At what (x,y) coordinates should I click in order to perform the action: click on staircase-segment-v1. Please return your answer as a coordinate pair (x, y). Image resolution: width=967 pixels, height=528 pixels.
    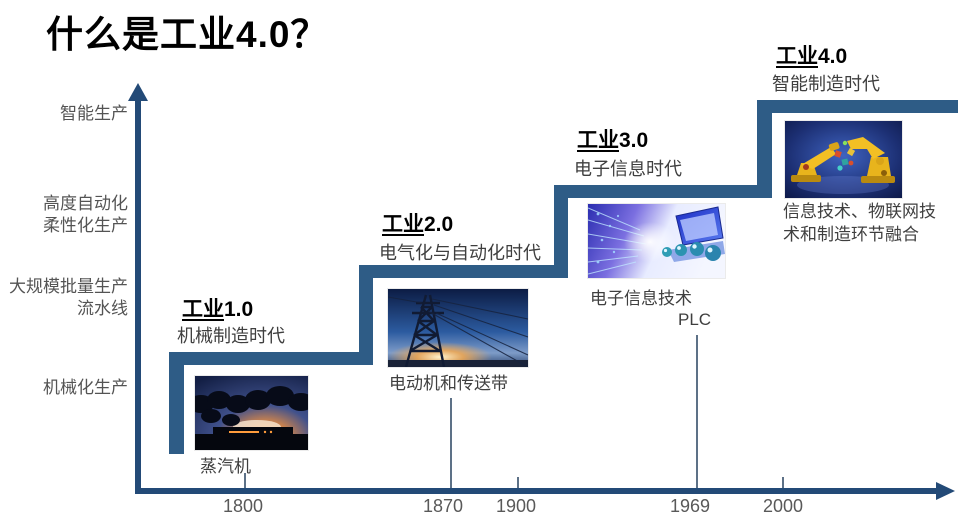
    Looking at the image, I should click on (176, 403).